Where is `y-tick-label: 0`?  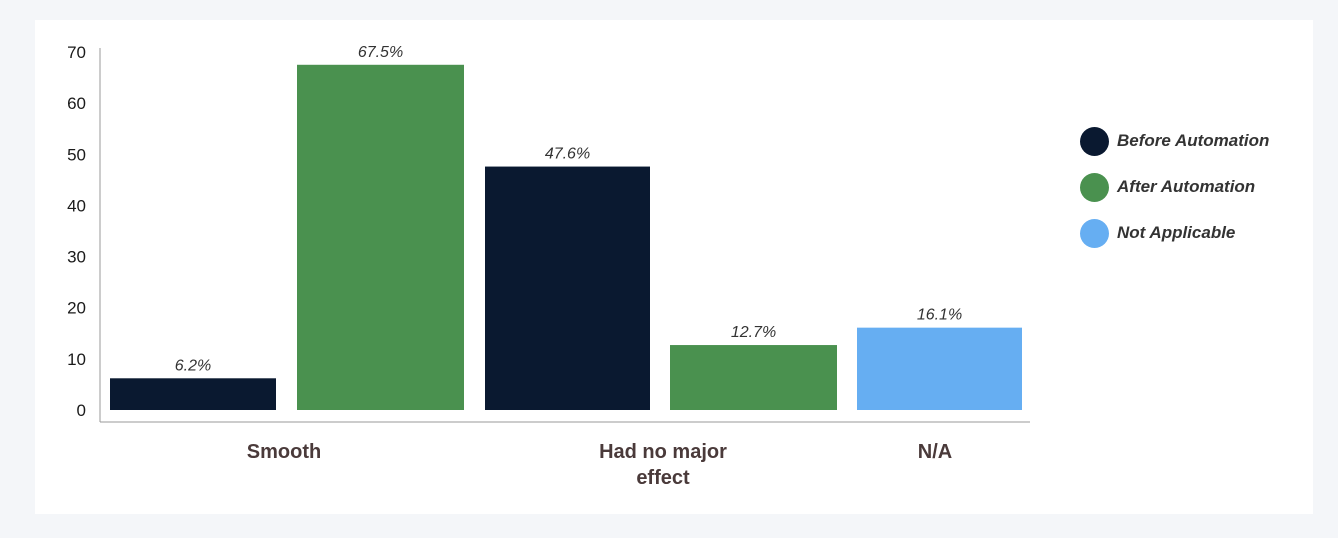
y-tick-label: 0 is located at coordinates (81, 410).